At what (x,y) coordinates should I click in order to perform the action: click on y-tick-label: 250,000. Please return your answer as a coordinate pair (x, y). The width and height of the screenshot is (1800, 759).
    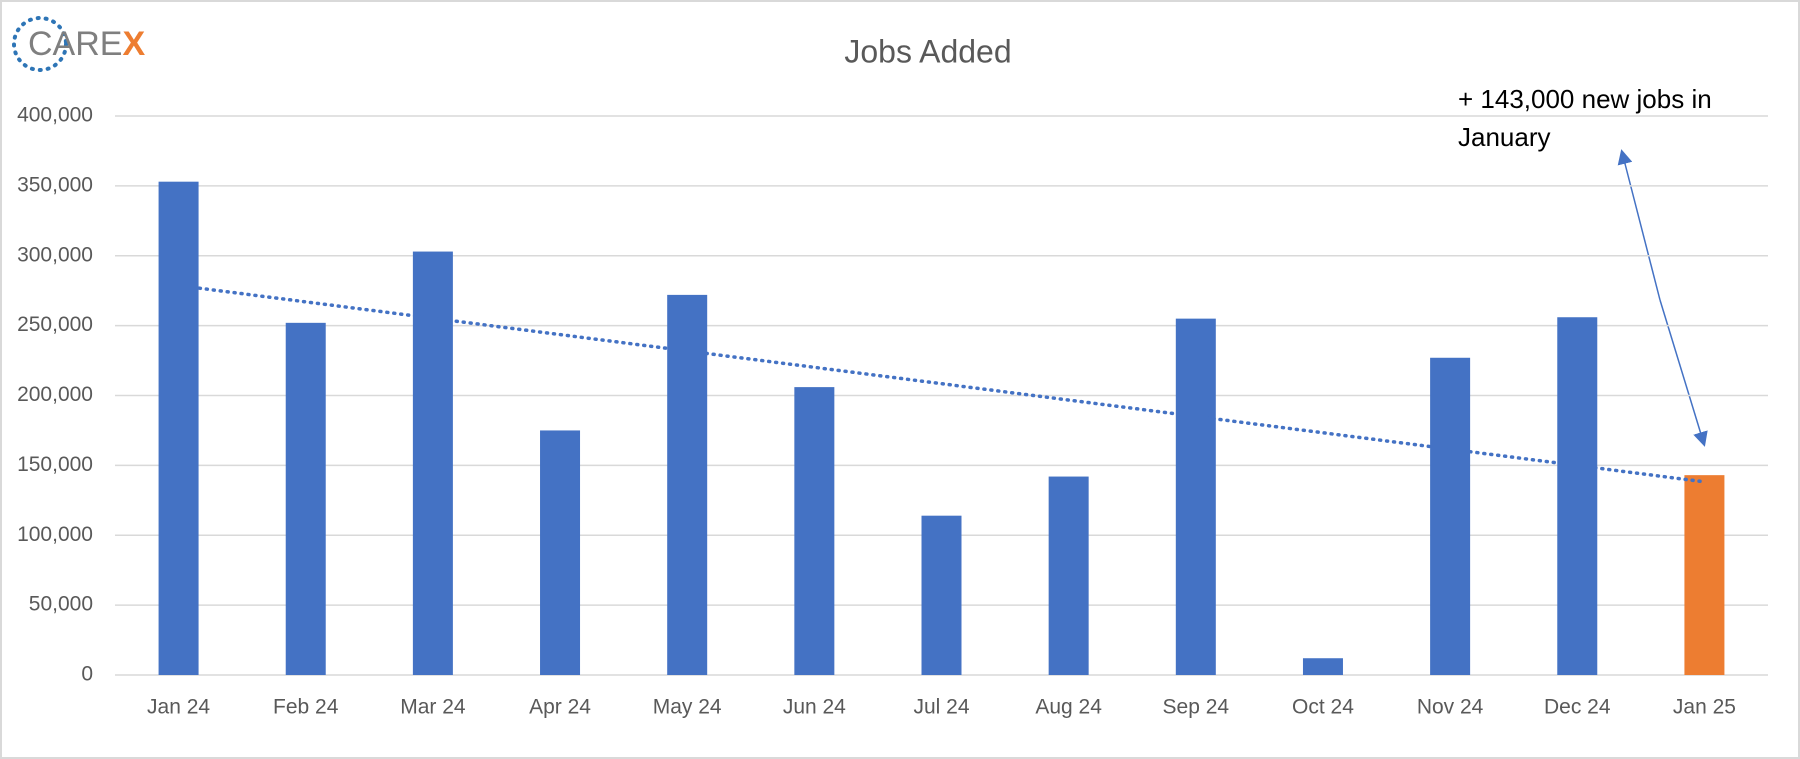
    Looking at the image, I should click on (55, 324).